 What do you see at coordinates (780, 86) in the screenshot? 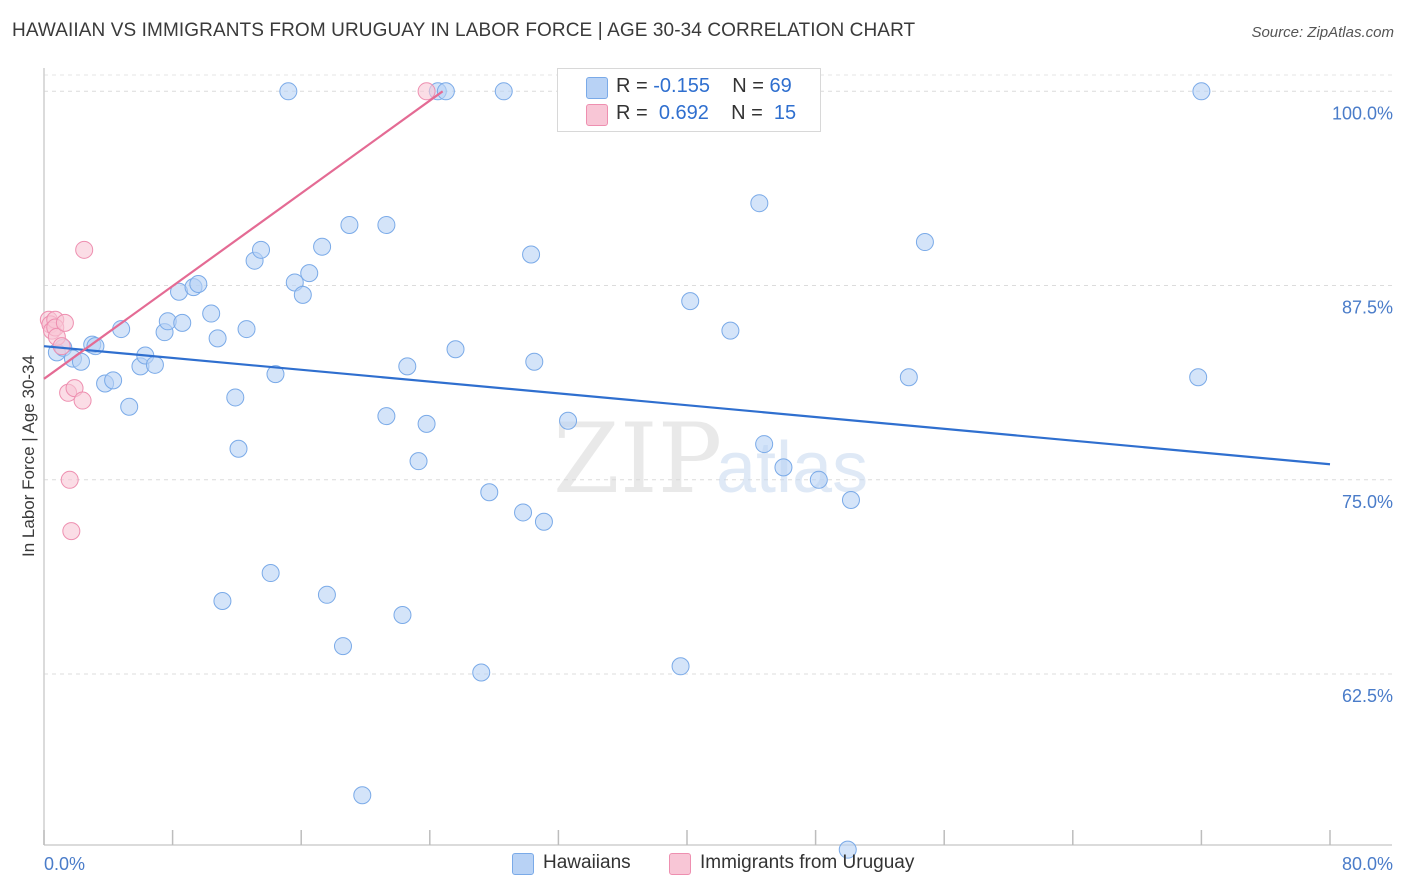
I see `n-value: 69` at bounding box center [780, 86].